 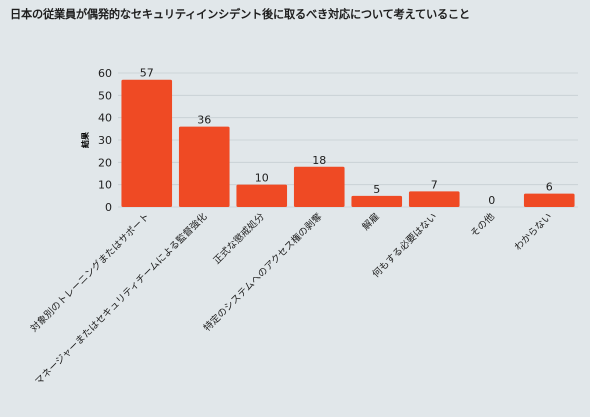 What do you see at coordinates (239, 238) in the screenshot?
I see `x-tick-label: 正式な懲戒処分` at bounding box center [239, 238].